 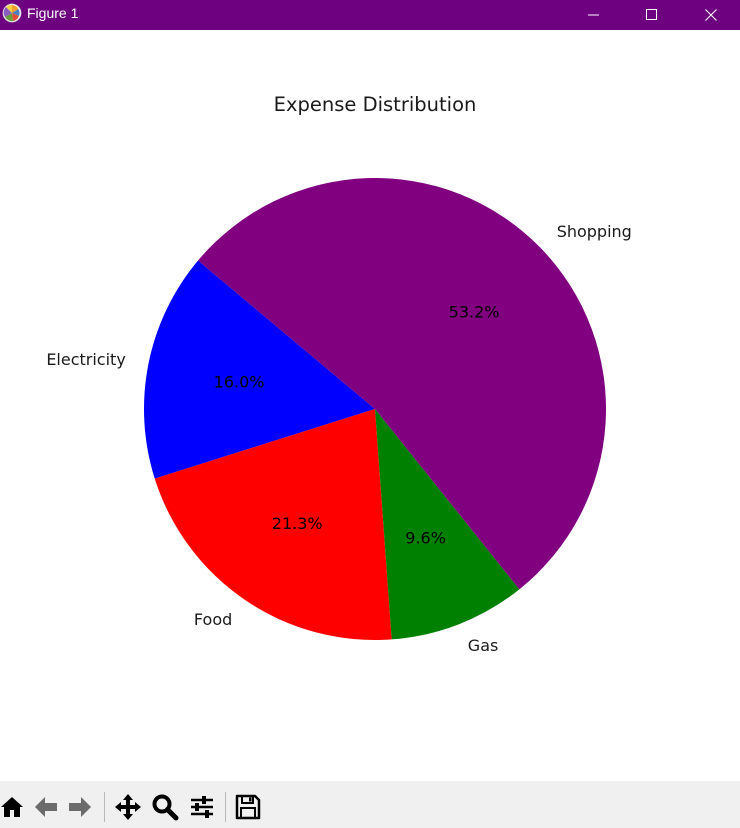 I want to click on back-button, so click(x=46, y=807).